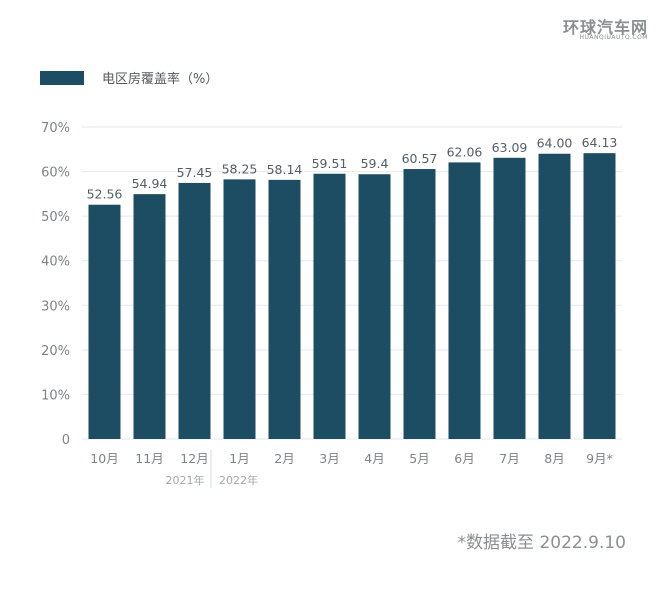 The image size is (660, 615). Describe the element at coordinates (55, 306) in the screenshot. I see `y-tick-label: 30%` at that location.